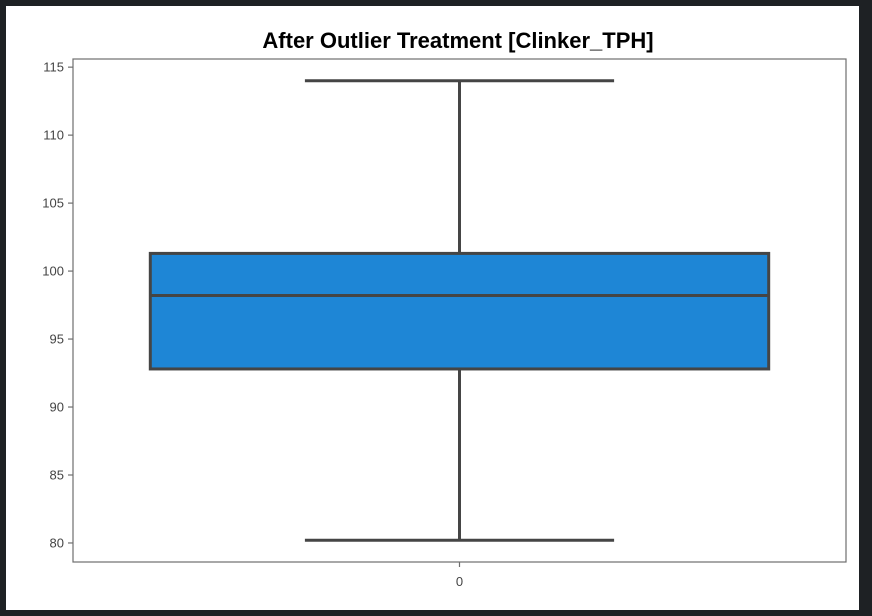 The image size is (872, 616). What do you see at coordinates (57, 542) in the screenshot?
I see `y-tick-label: 80` at bounding box center [57, 542].